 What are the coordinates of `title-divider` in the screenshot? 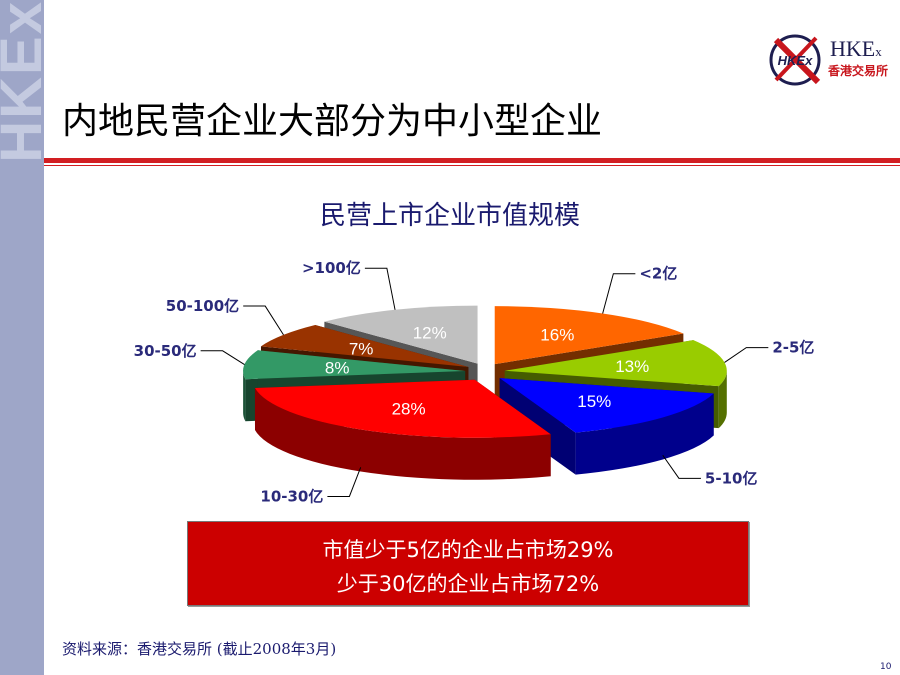 It's located at (472, 160).